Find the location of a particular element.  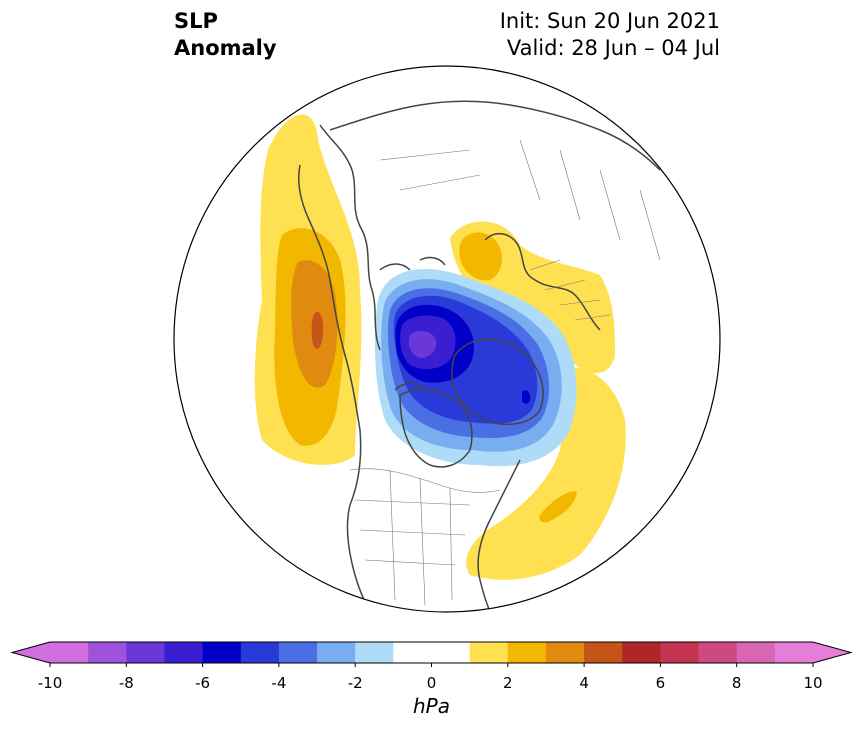

colorbar-tick-label: 0 is located at coordinates (432, 682).